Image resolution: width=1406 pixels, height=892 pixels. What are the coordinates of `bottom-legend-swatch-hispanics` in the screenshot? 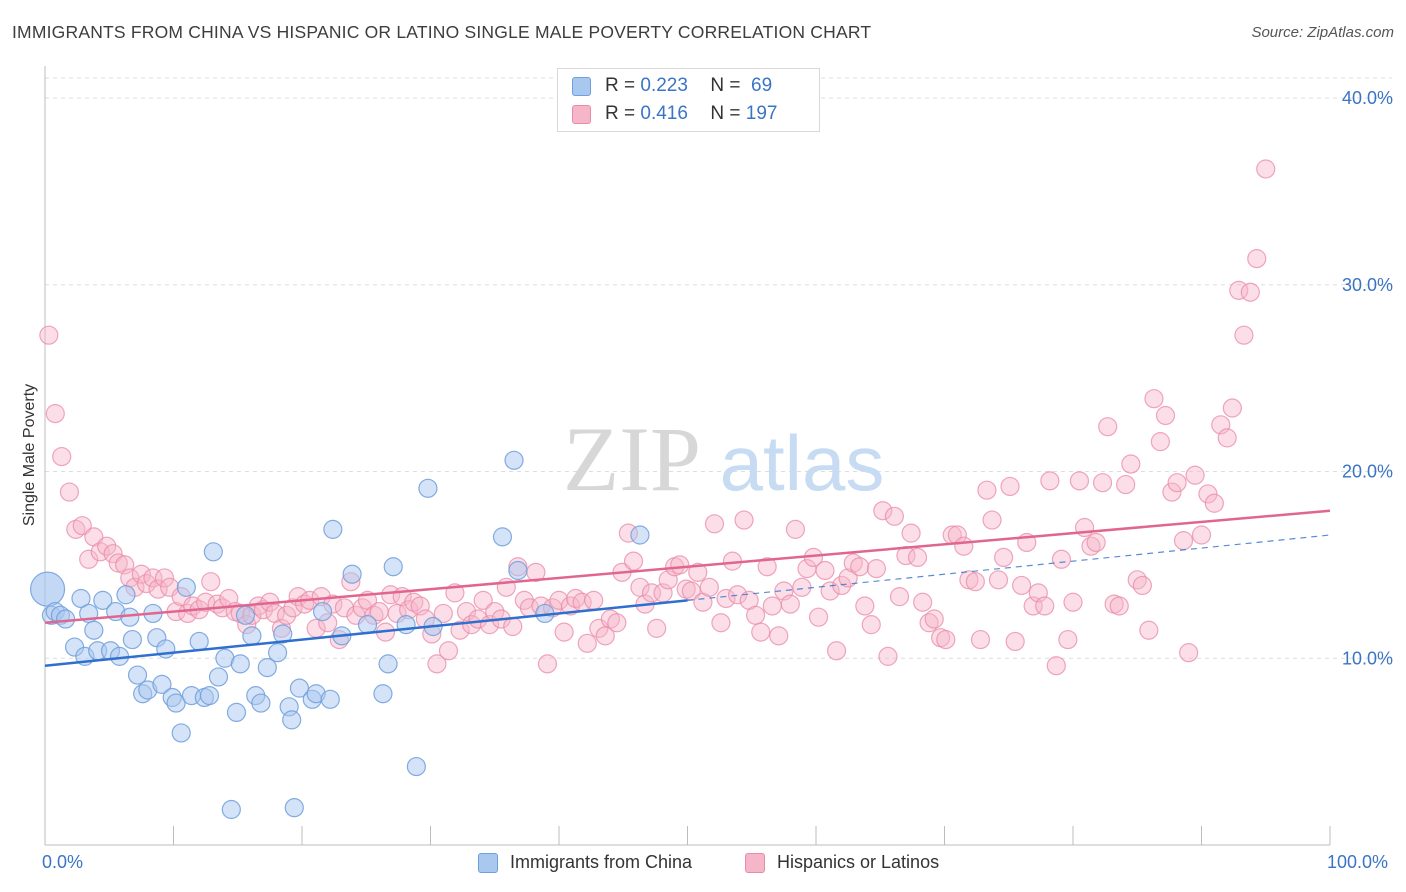 It's located at (755, 862).